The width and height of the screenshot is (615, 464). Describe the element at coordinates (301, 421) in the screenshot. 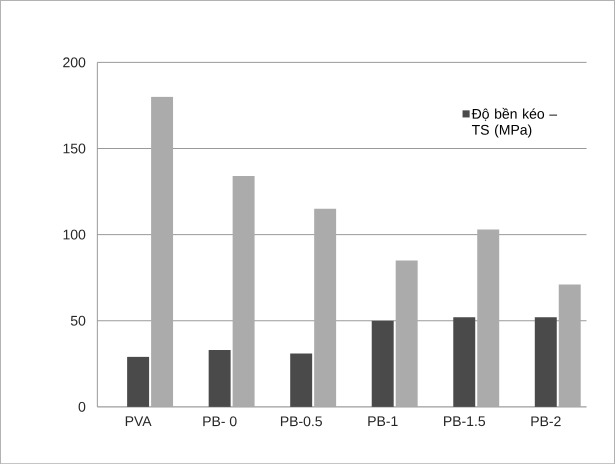

I see `x-tick-label: PB-0.5` at that location.